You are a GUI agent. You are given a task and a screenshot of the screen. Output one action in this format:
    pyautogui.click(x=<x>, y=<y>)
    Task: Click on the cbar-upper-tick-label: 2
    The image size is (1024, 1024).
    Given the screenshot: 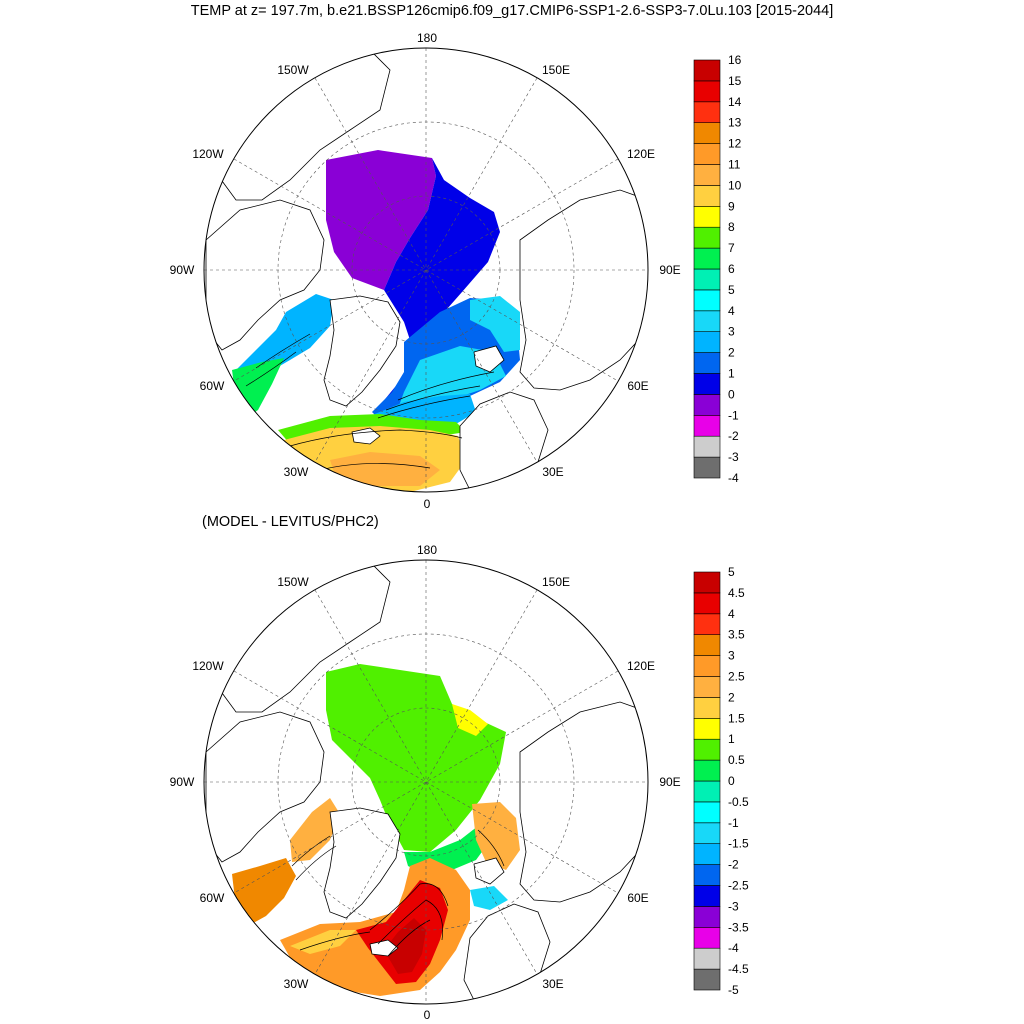 What is the action you would take?
    pyautogui.click(x=731, y=353)
    